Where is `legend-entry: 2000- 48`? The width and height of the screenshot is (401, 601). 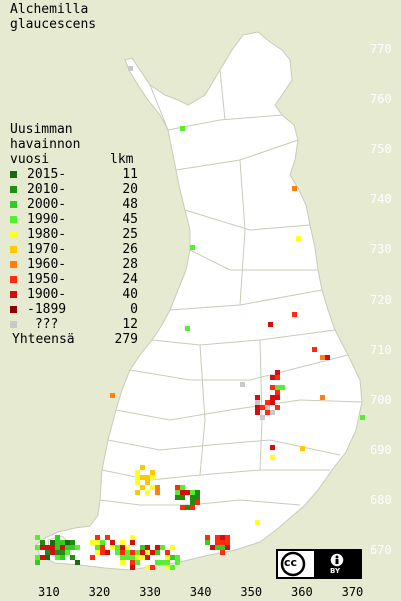
legend-entry: 2000- 48 is located at coordinates (74, 204).